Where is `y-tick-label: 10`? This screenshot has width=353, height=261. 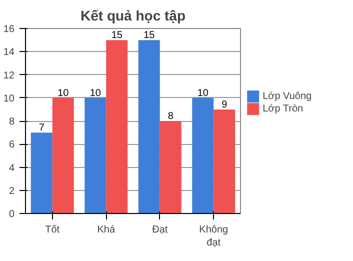 y-tick-label: 10 is located at coordinates (9, 98).